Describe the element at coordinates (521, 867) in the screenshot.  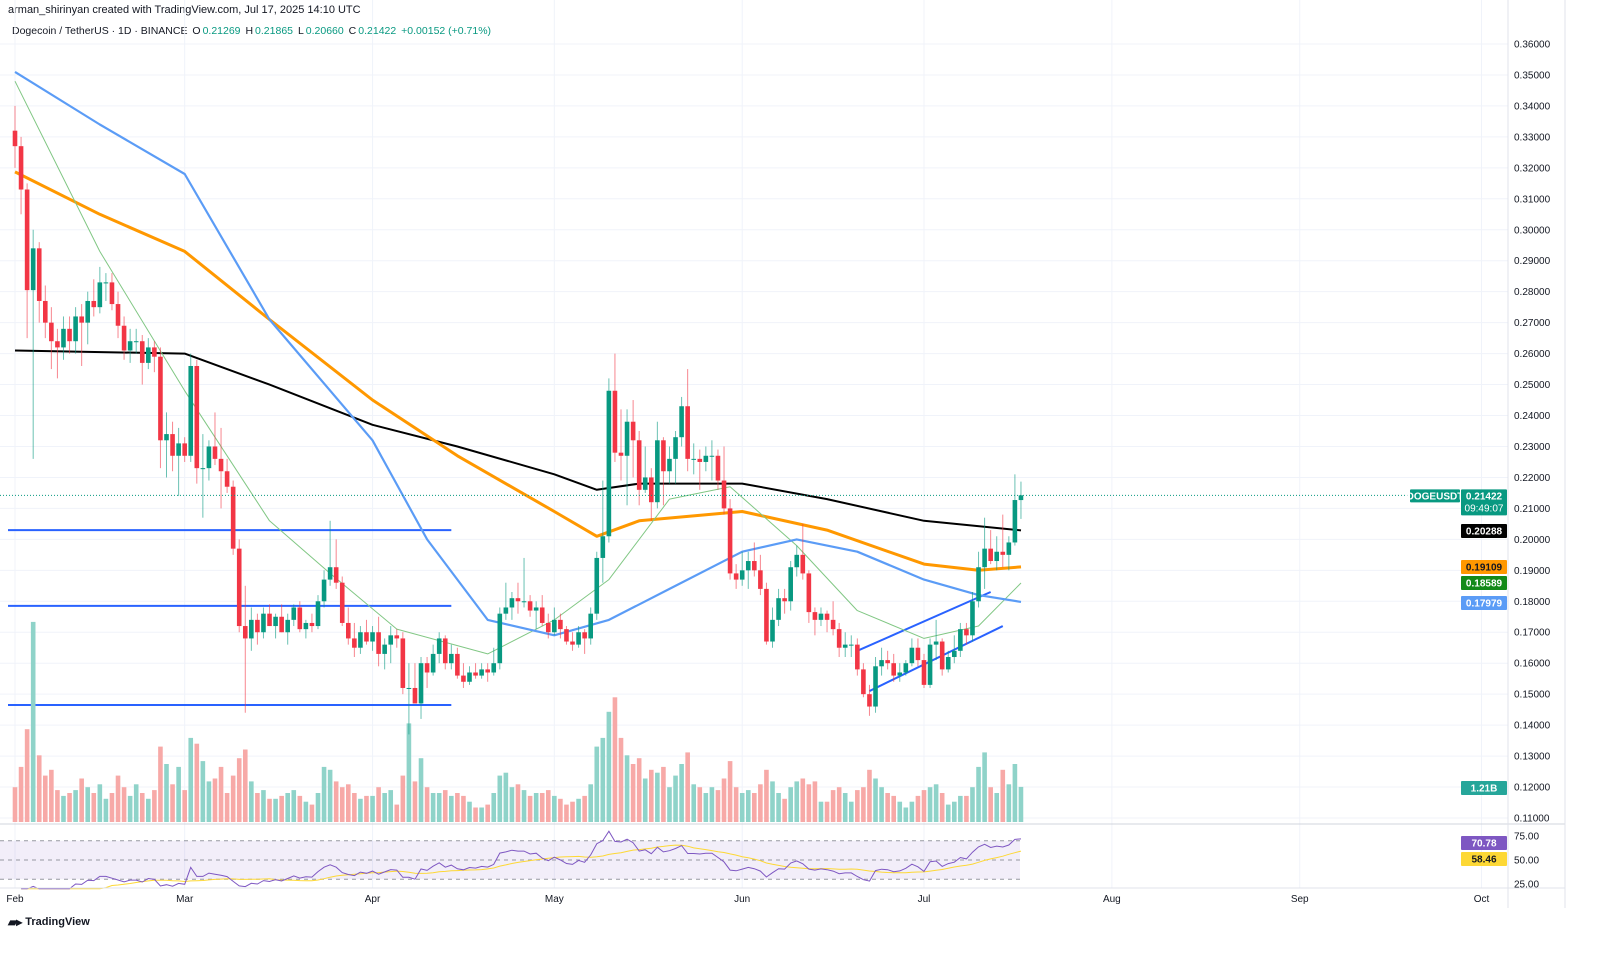
I see `rsi-ma-line` at that location.